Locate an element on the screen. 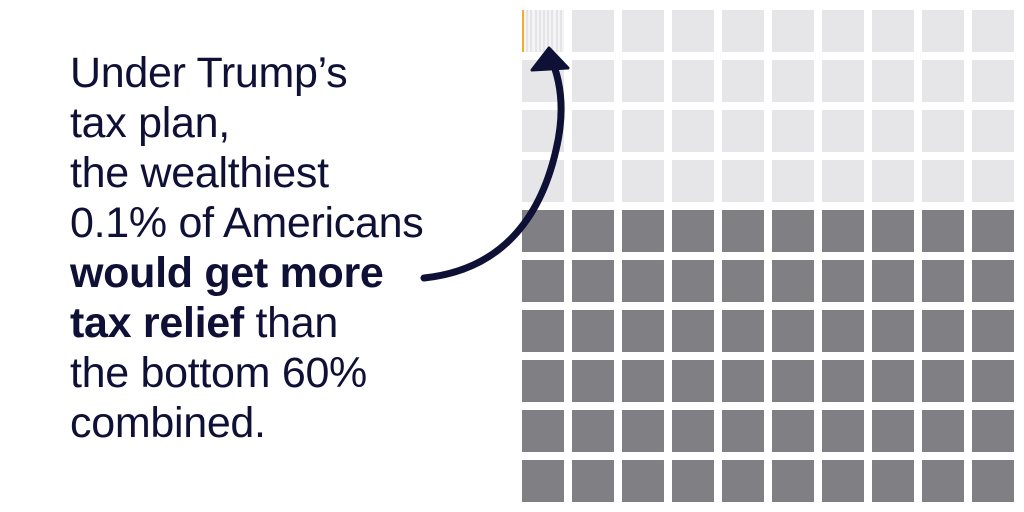  headline-line-6-bold: tax relief is located at coordinates (157, 323).